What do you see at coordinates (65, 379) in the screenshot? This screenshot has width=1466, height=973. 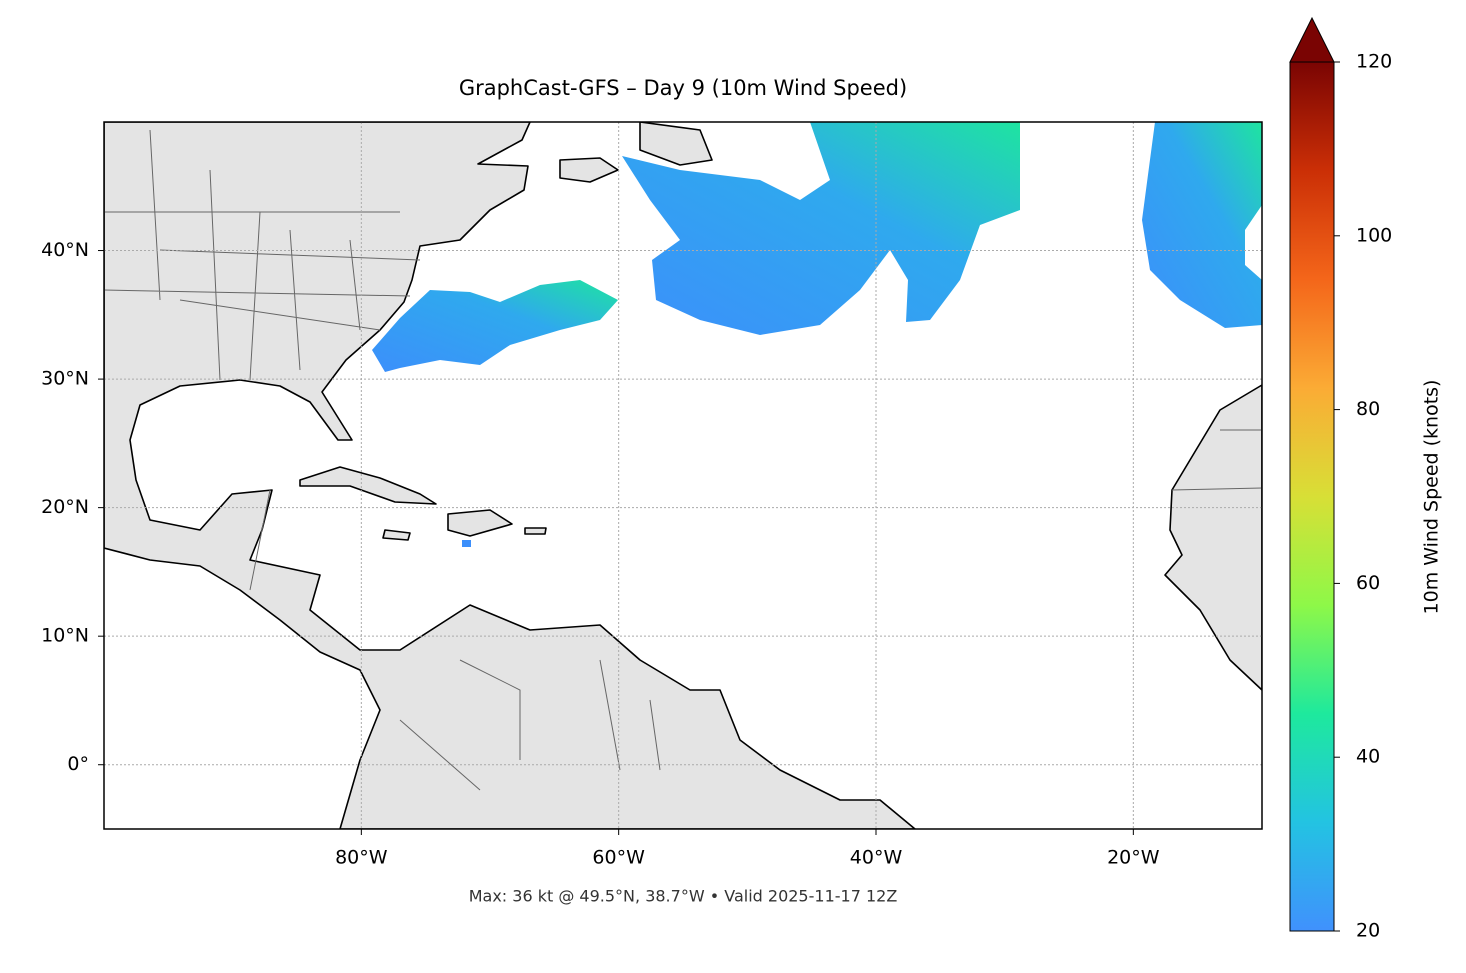 I see `y-tick-label: 30°N` at bounding box center [65, 379].